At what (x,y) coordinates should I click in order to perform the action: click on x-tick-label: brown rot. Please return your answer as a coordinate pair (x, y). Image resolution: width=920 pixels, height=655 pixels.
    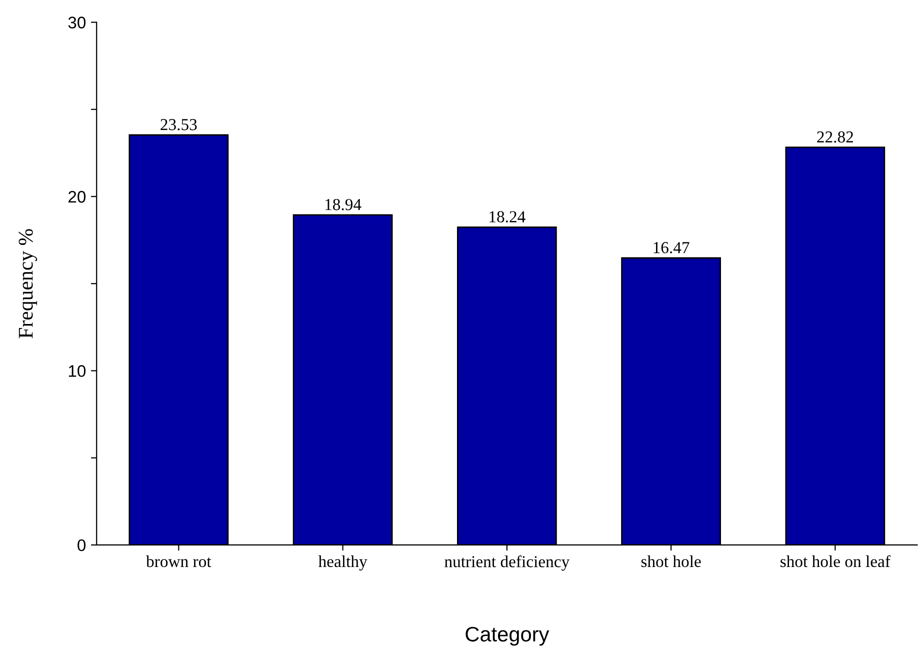
    Looking at the image, I should click on (179, 561).